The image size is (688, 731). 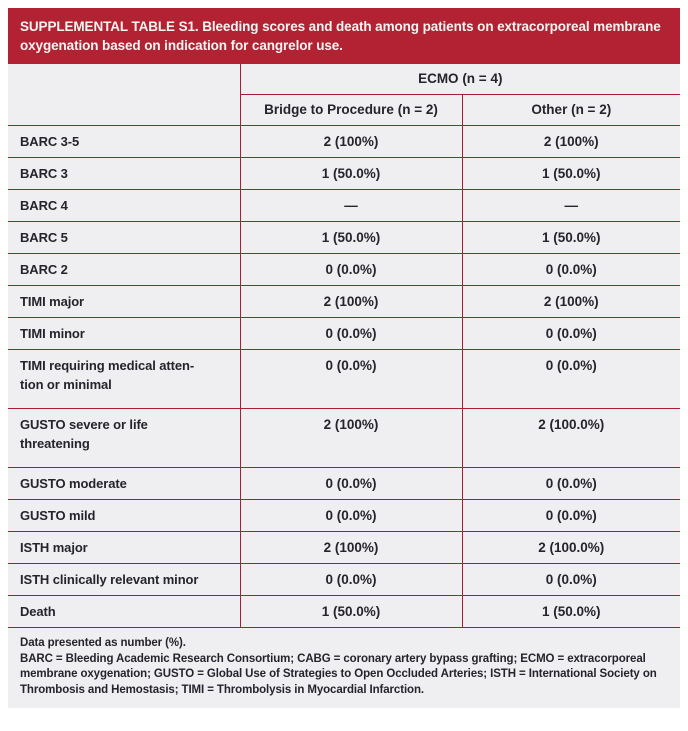 I want to click on table-row: BARC 3 1 (50.0%) 1 (50.0%), so click(x=344, y=173).